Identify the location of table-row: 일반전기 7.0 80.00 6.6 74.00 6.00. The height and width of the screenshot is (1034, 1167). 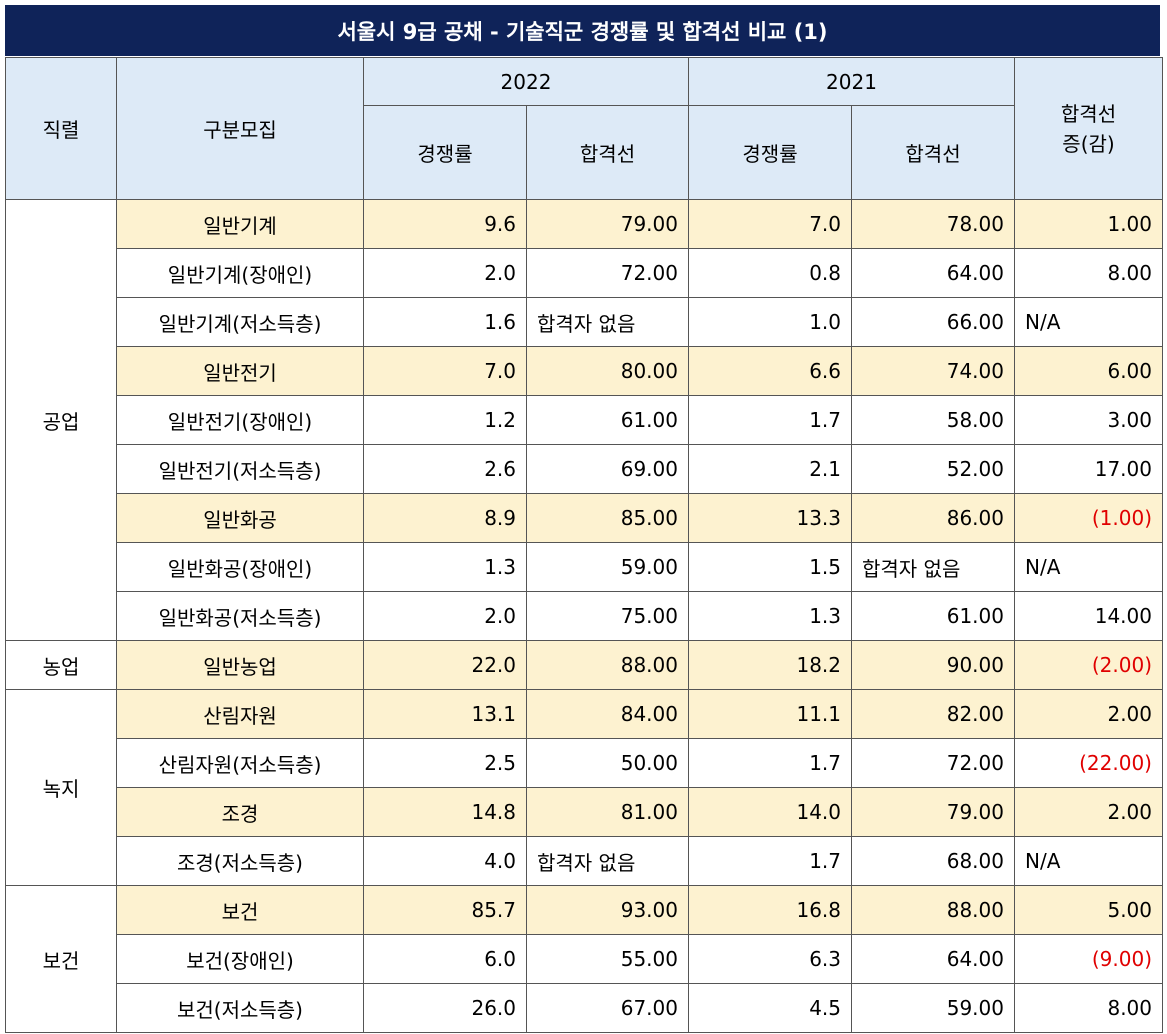
(584, 371).